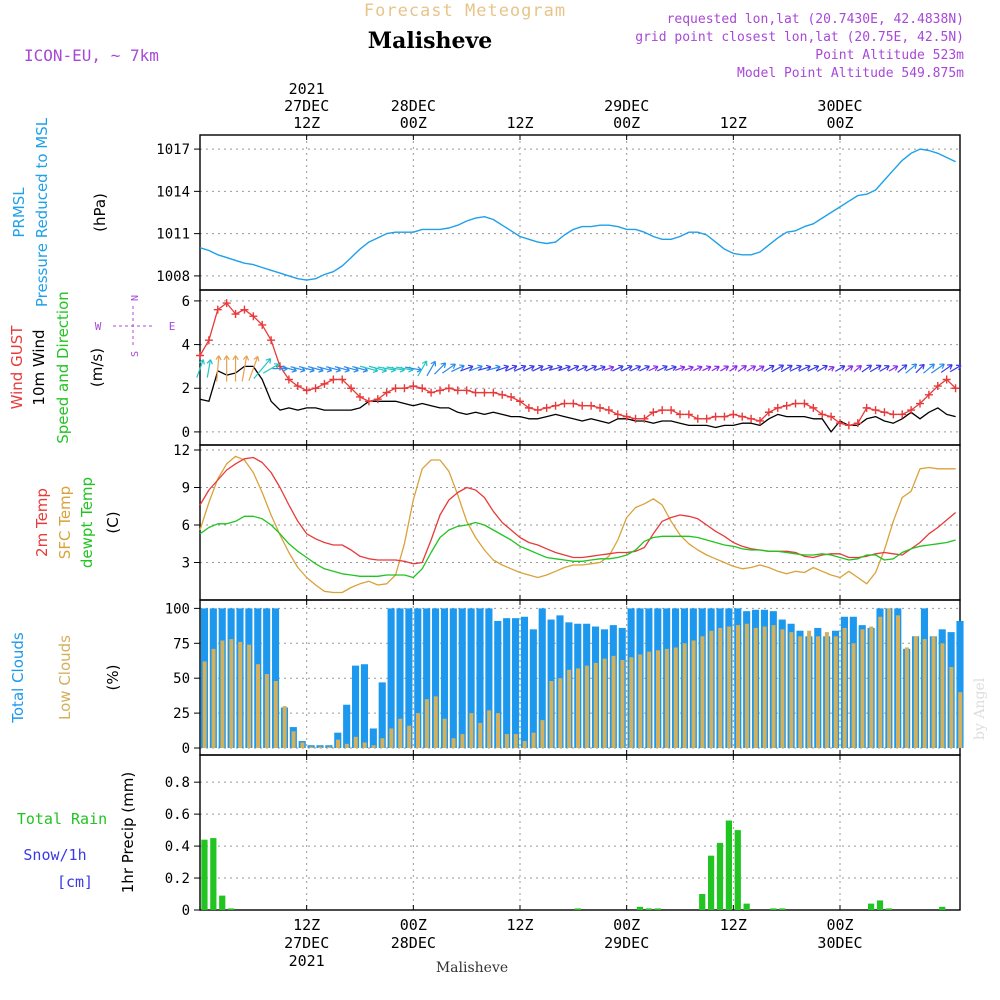  I want to click on panel-label: Speed and Direction, so click(63, 367).